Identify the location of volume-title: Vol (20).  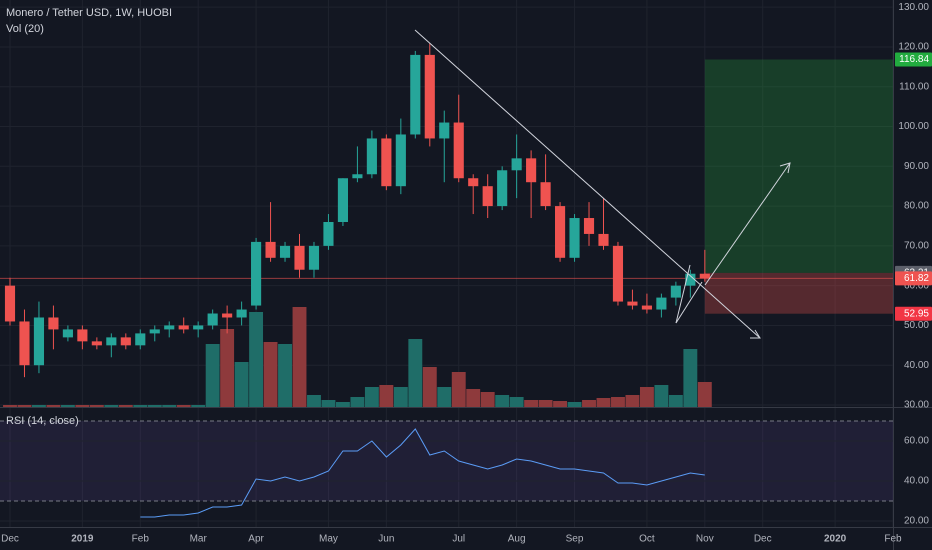
(25, 29).